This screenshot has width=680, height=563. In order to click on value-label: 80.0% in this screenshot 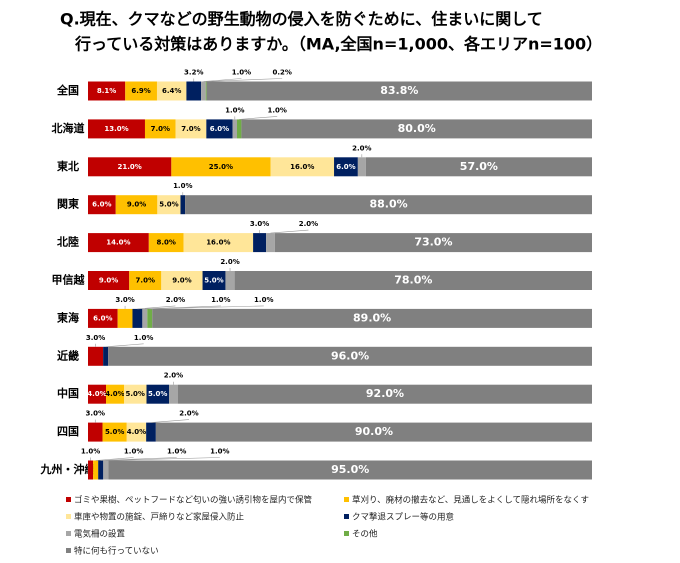, I will do `click(417, 128)`.